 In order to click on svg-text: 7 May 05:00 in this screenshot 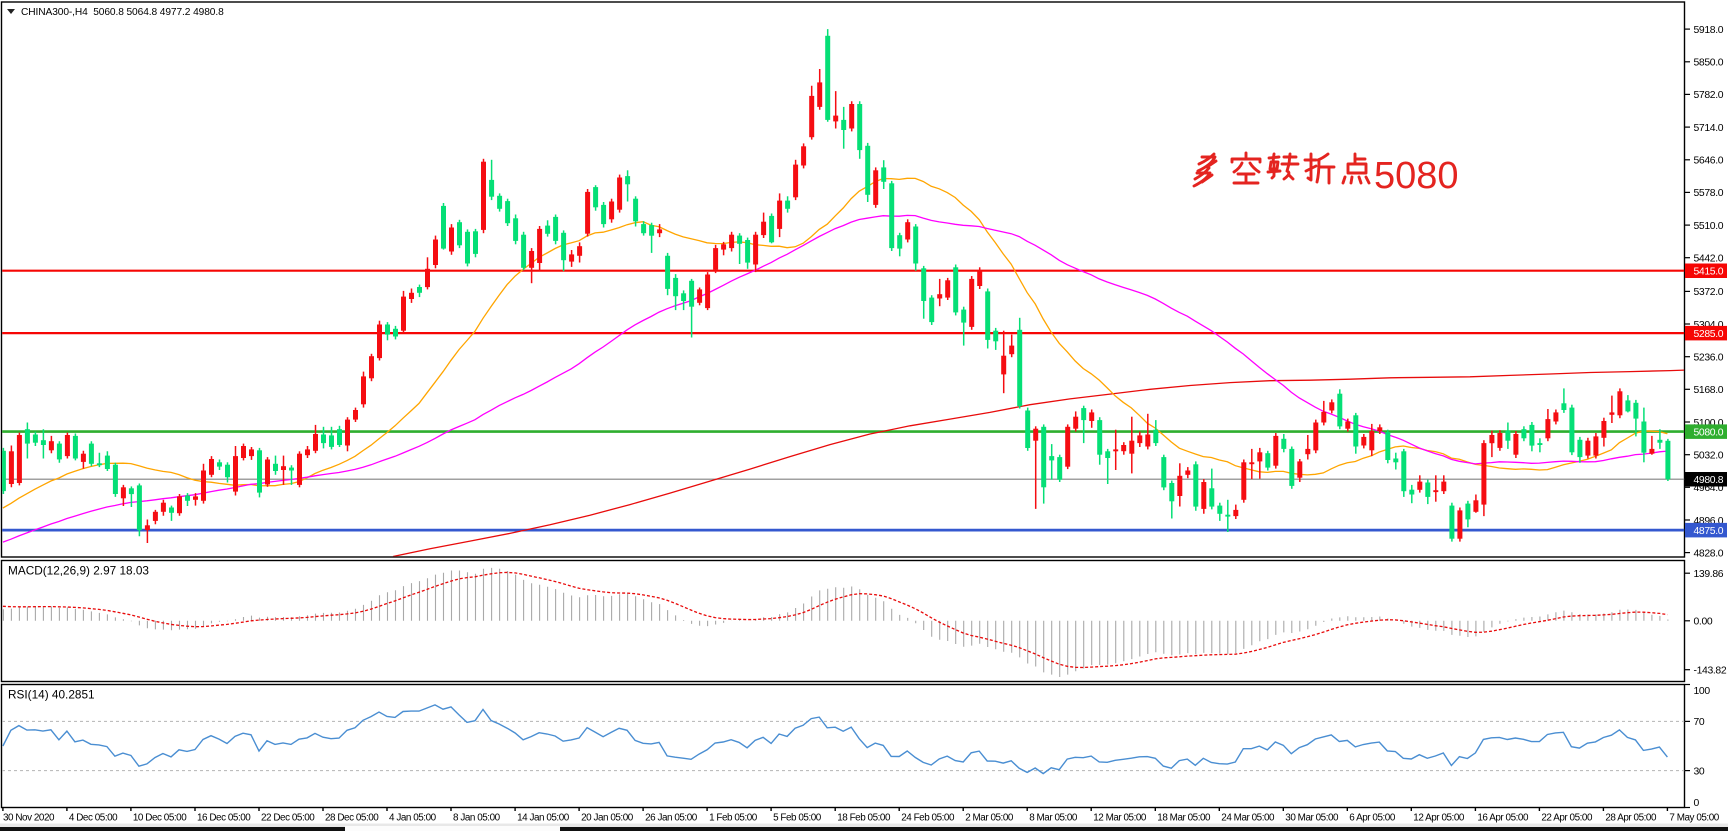, I will do `click(1694, 818)`.